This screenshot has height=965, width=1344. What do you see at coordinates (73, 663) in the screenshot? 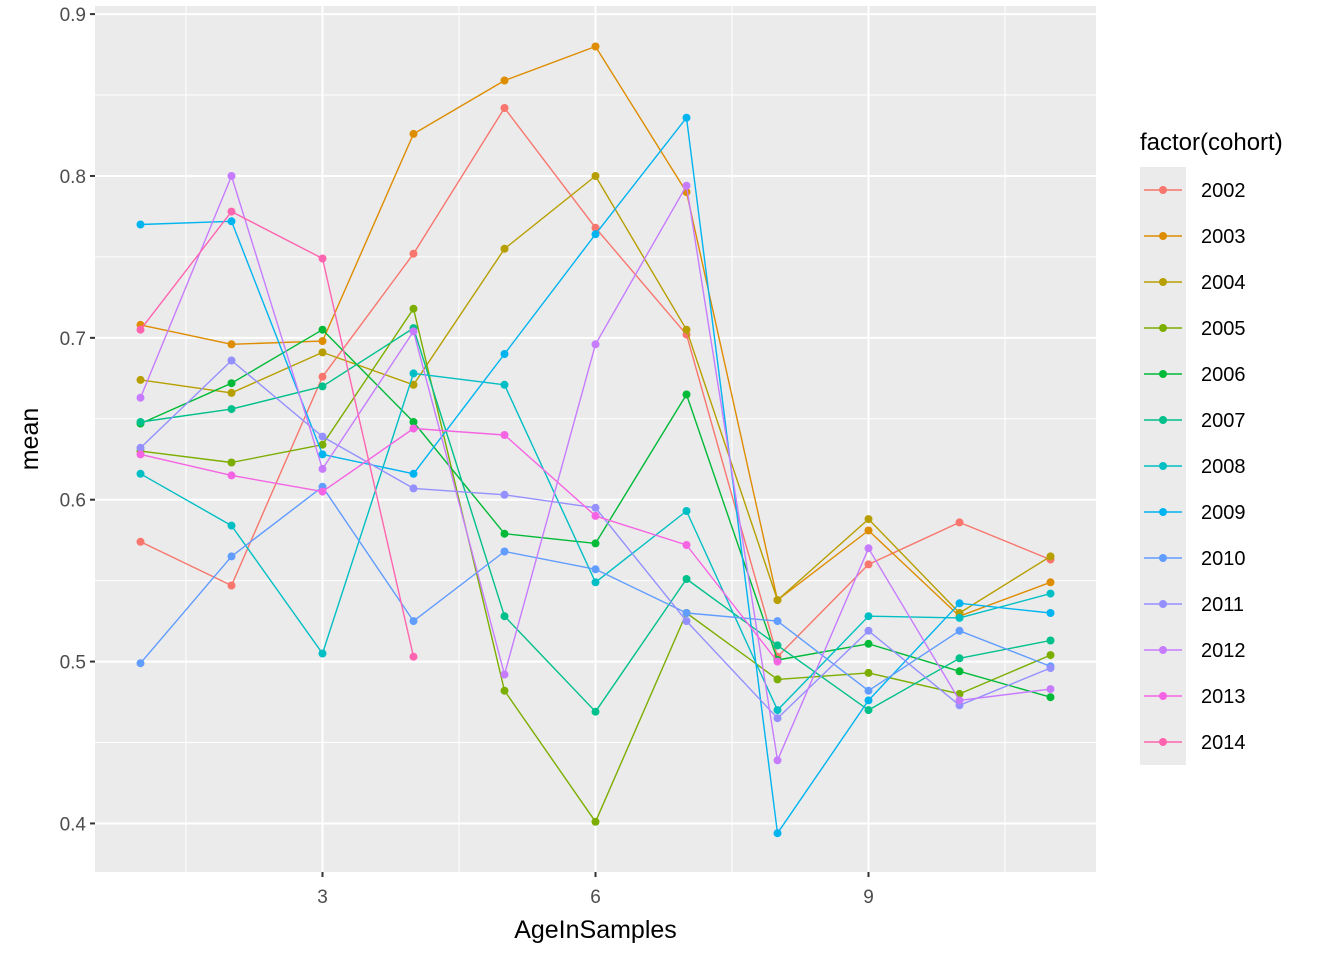
I see `y-tick-label: 0.5` at bounding box center [73, 663].